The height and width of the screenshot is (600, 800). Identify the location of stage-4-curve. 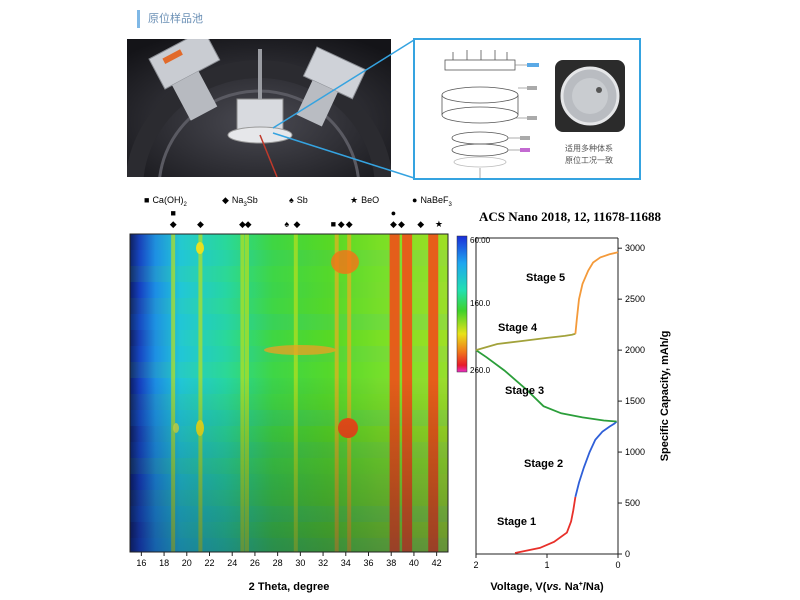
(525, 341).